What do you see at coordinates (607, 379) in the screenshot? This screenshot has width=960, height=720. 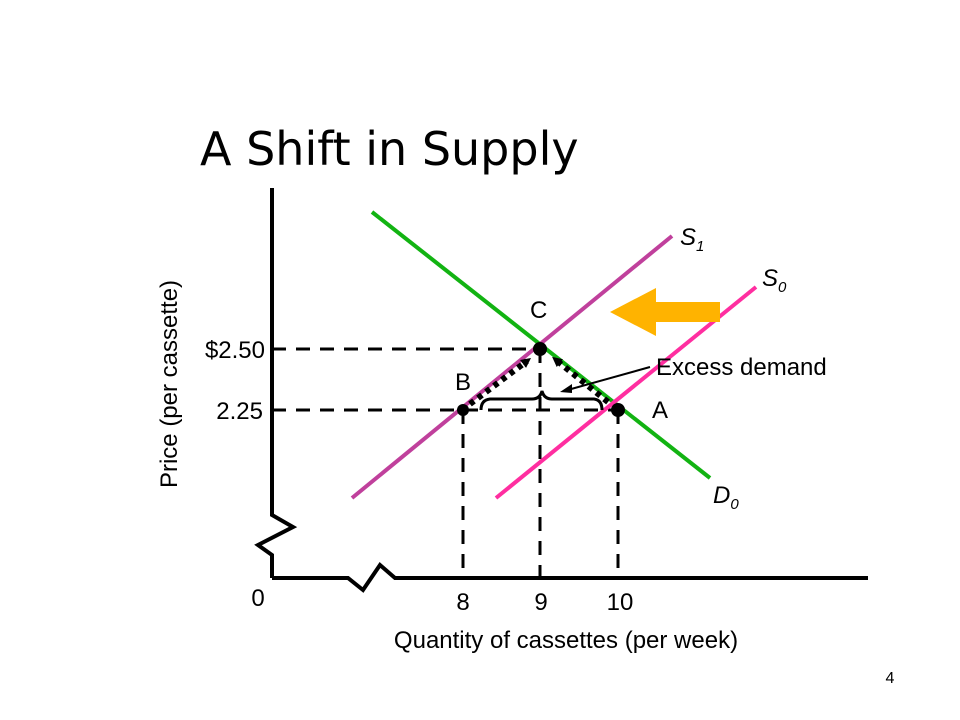 I see `excess-demand-pointer` at bounding box center [607, 379].